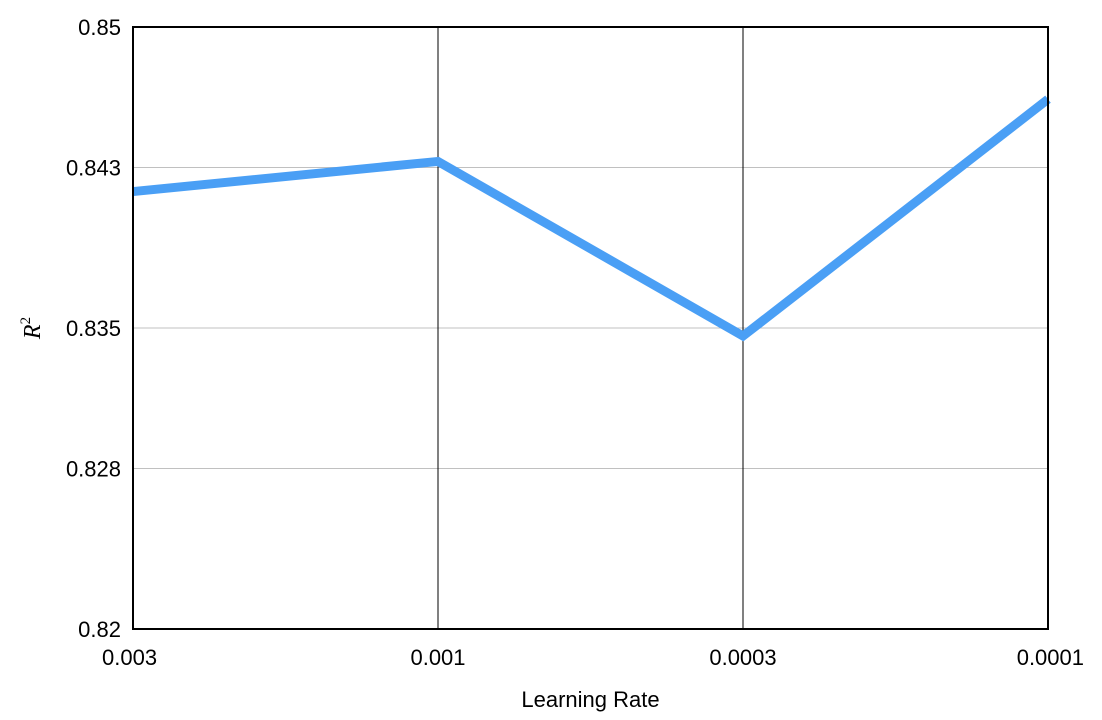 The width and height of the screenshot is (1102, 720). I want to click on y-tick-label: 0.843, so click(93, 167).